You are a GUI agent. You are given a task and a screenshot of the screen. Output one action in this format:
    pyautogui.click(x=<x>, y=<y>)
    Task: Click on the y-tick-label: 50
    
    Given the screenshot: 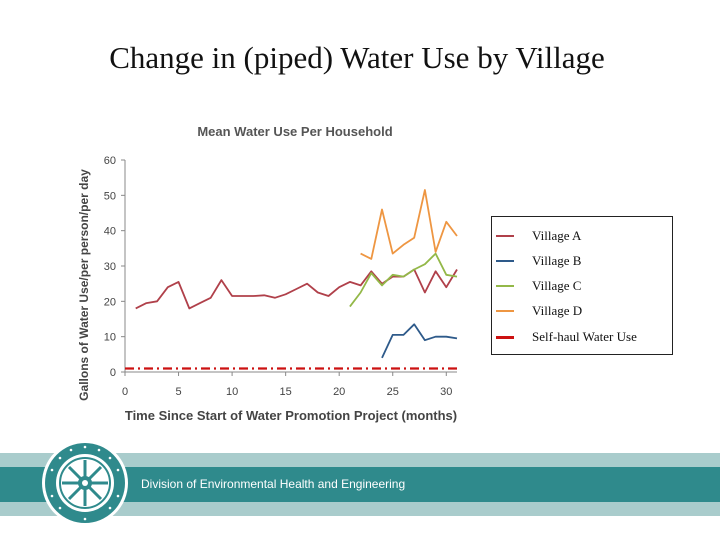 What is the action you would take?
    pyautogui.click(x=110, y=196)
    